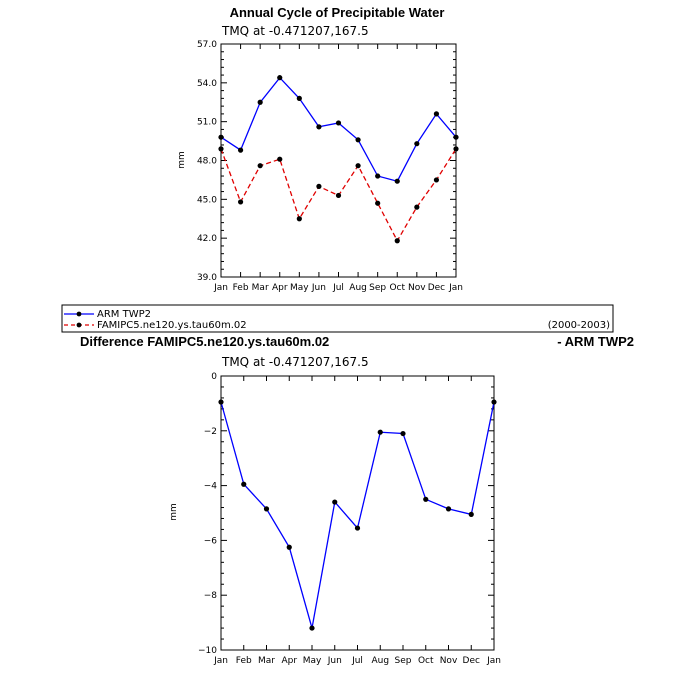 The height and width of the screenshot is (676, 675). What do you see at coordinates (172, 325) in the screenshot?
I see `legend-label-model: FAMIPC5.ne120.ys.tau60m.02` at bounding box center [172, 325].